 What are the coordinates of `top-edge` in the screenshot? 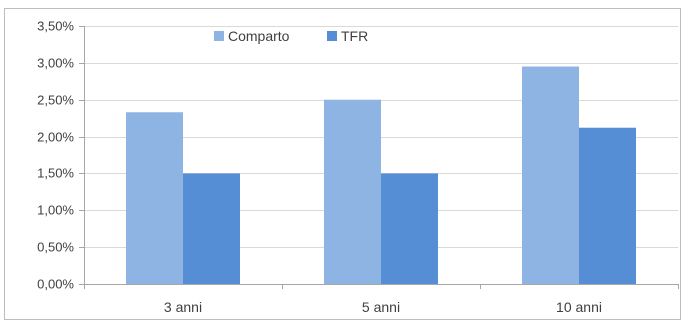 It's located at (343, 1).